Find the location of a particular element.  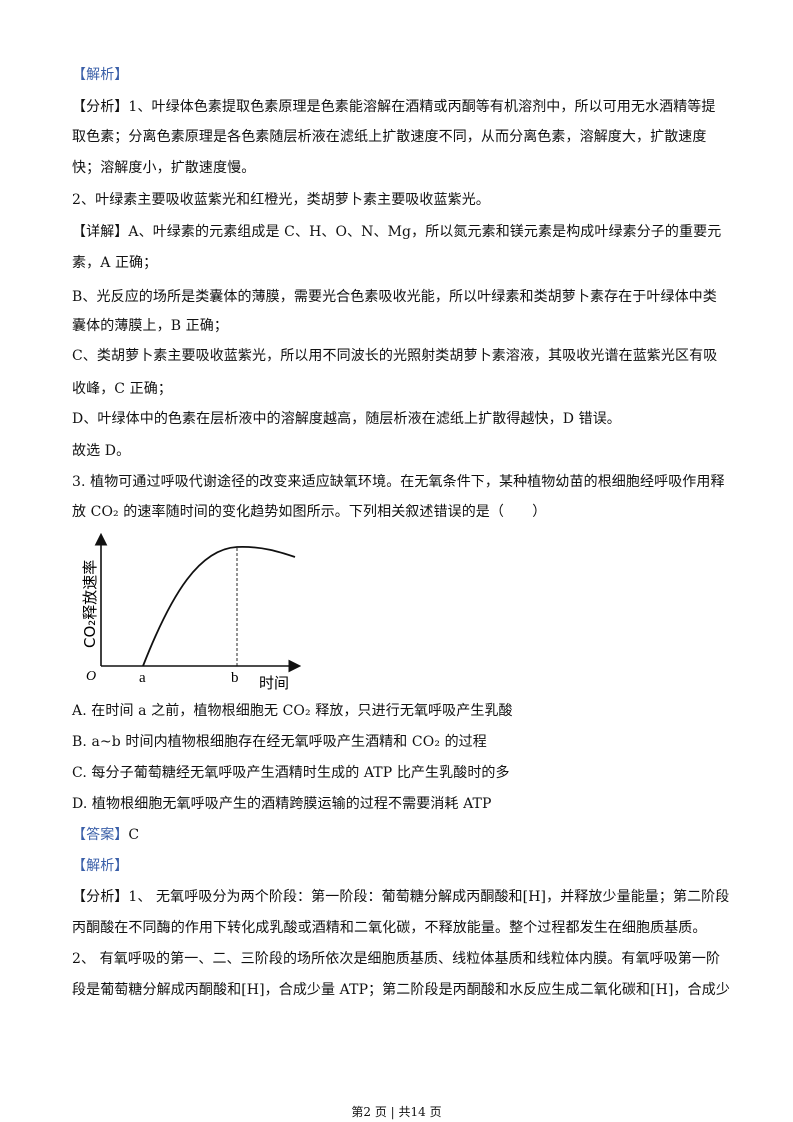

answer-line: 【答案】C is located at coordinates (105, 835).